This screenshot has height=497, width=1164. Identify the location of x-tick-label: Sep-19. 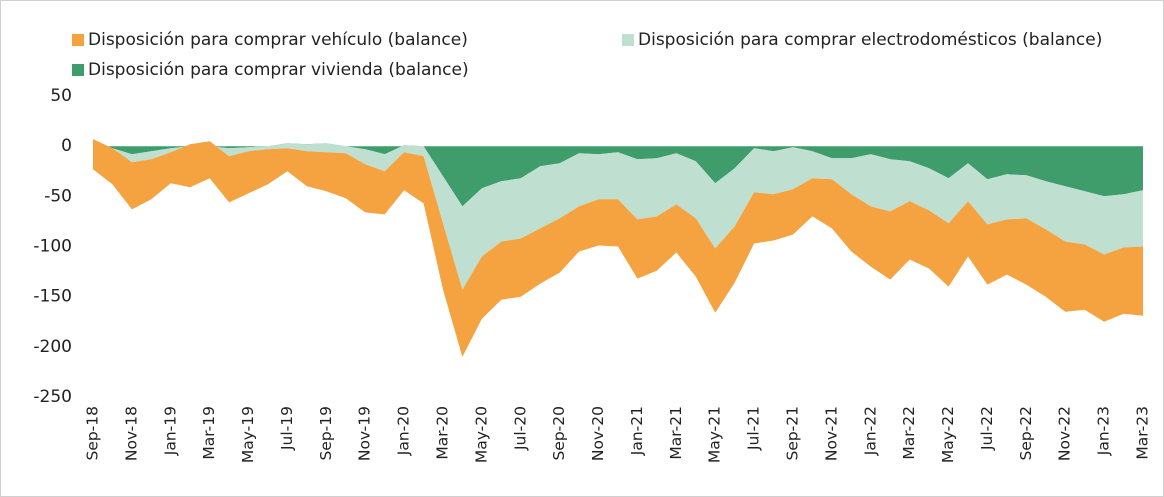
(326, 433).